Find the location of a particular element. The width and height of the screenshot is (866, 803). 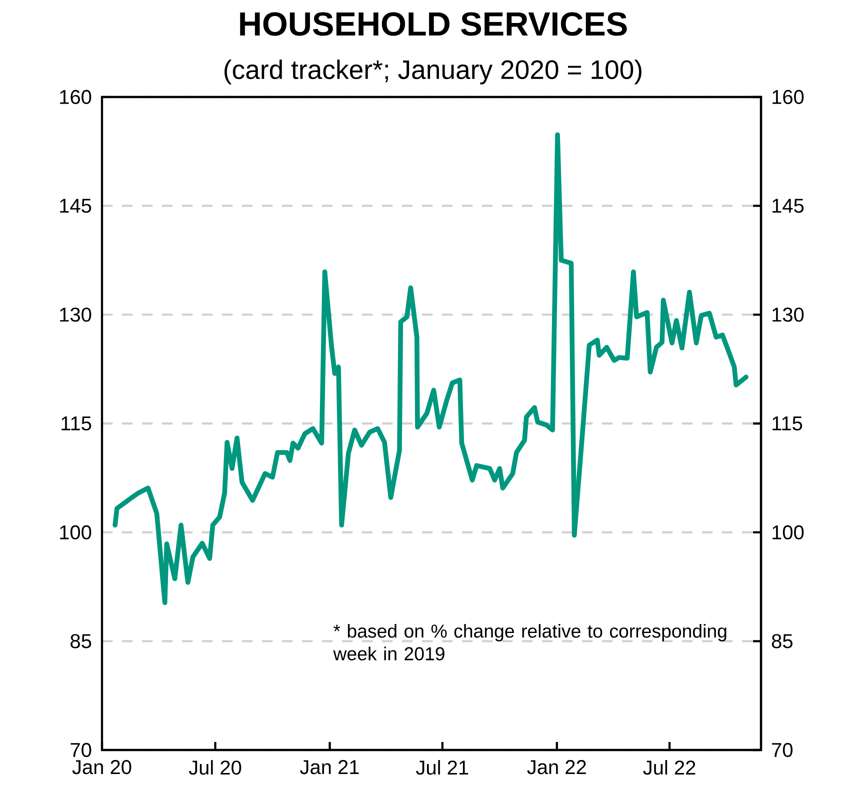

chart-subtitle: (card tracker*; January 2020 = 100) is located at coordinates (433, 72).